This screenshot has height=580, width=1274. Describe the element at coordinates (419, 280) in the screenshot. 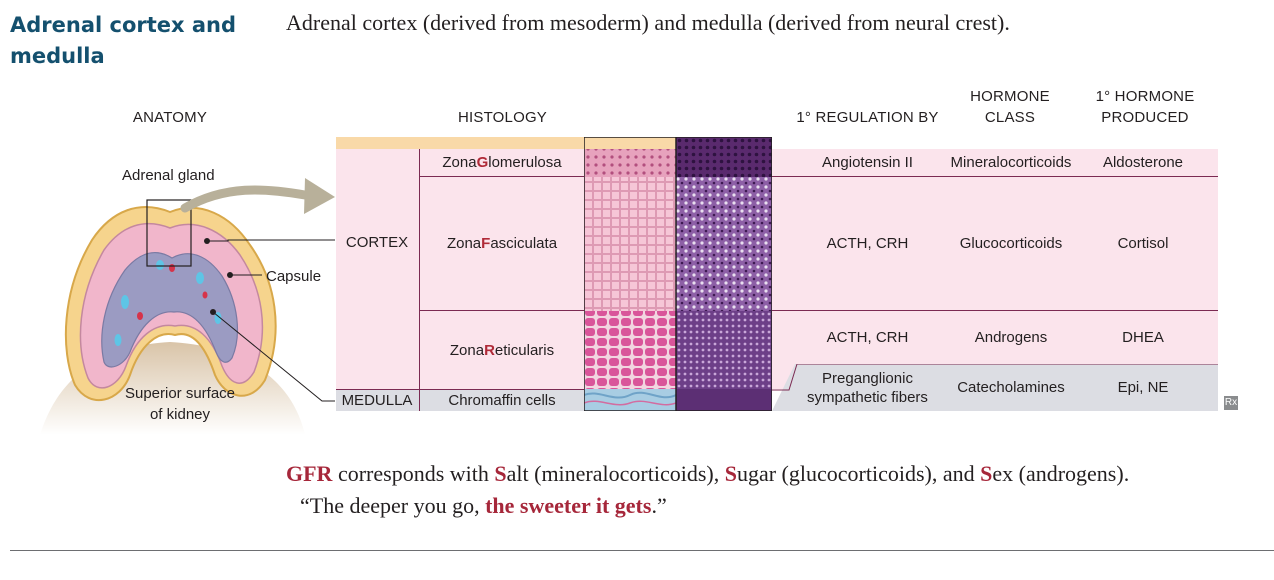

I see `region-divider` at that location.